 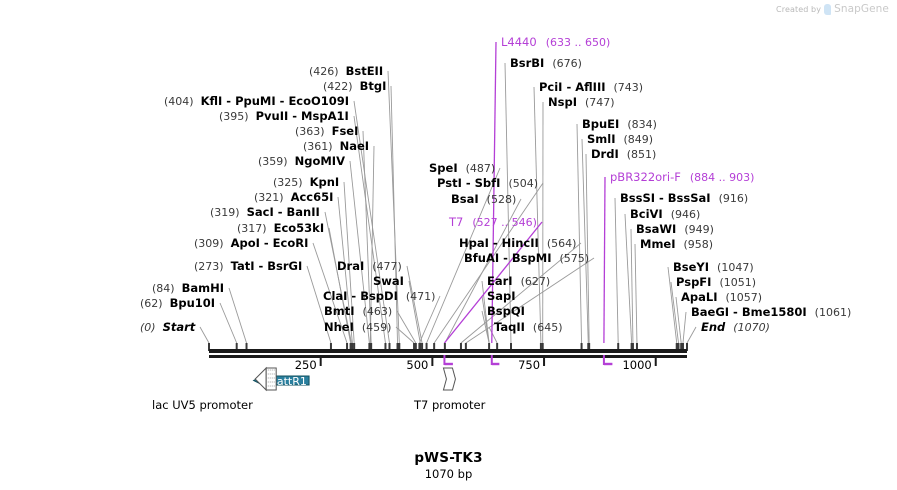 What do you see at coordinates (799, 9) in the screenshot?
I see `watermark-prefix: Created by` at bounding box center [799, 9].